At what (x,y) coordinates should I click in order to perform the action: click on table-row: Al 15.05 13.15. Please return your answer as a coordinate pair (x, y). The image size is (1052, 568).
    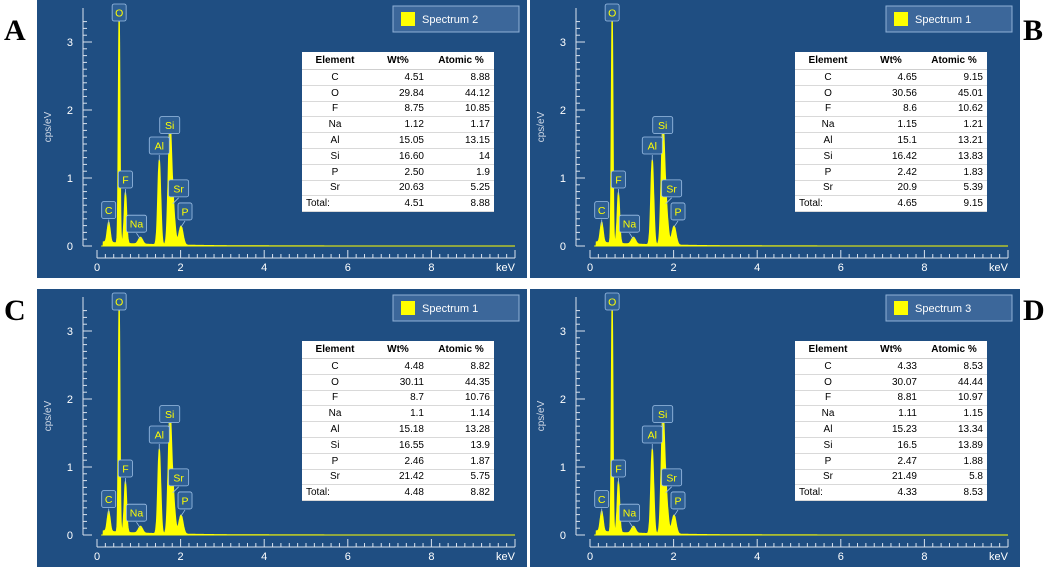
    Looking at the image, I should click on (398, 140).